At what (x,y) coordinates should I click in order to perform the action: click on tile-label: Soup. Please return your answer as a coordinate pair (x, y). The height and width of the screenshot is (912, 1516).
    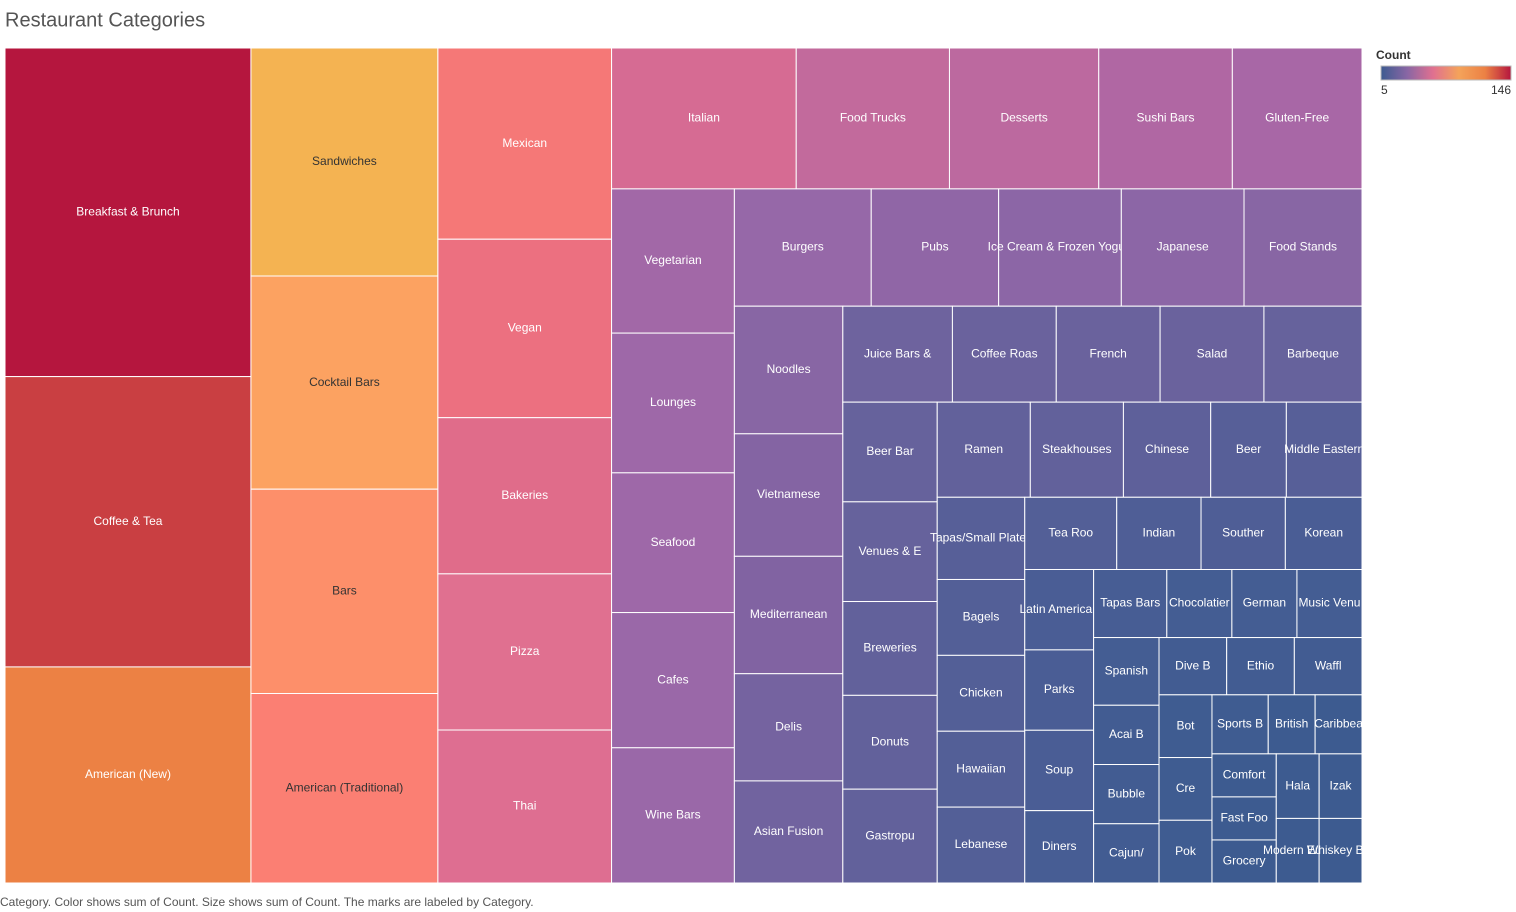
    Looking at the image, I should click on (1059, 770).